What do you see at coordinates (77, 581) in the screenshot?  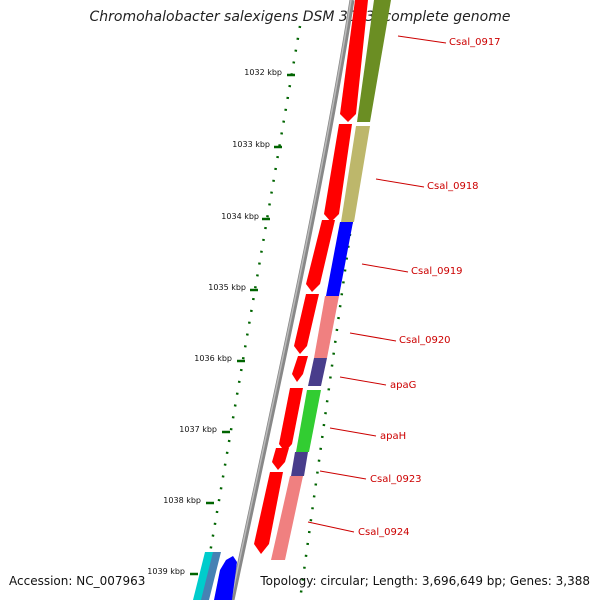 I see `accession-label: Accession: NC_007963` at bounding box center [77, 581].